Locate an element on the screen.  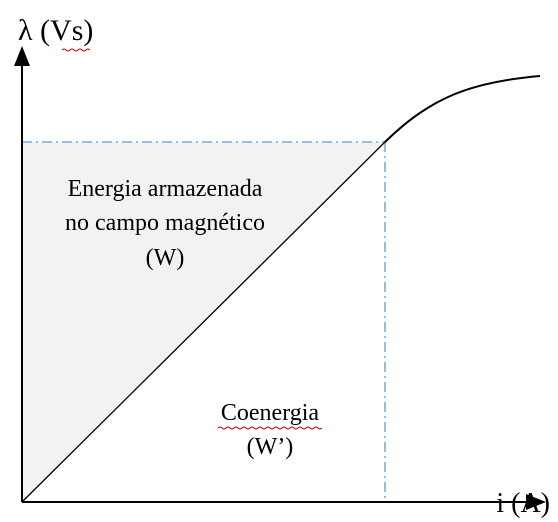
saturation-curve is located at coordinates (462, 109).